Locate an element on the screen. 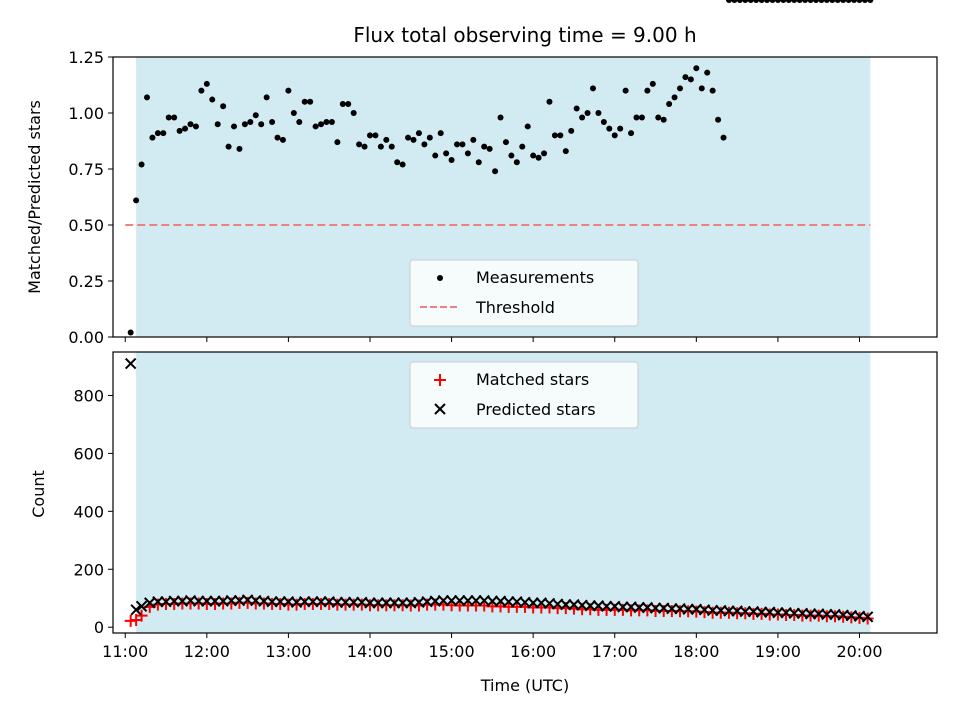  x-tick-label: 19:00 is located at coordinates (778, 651).